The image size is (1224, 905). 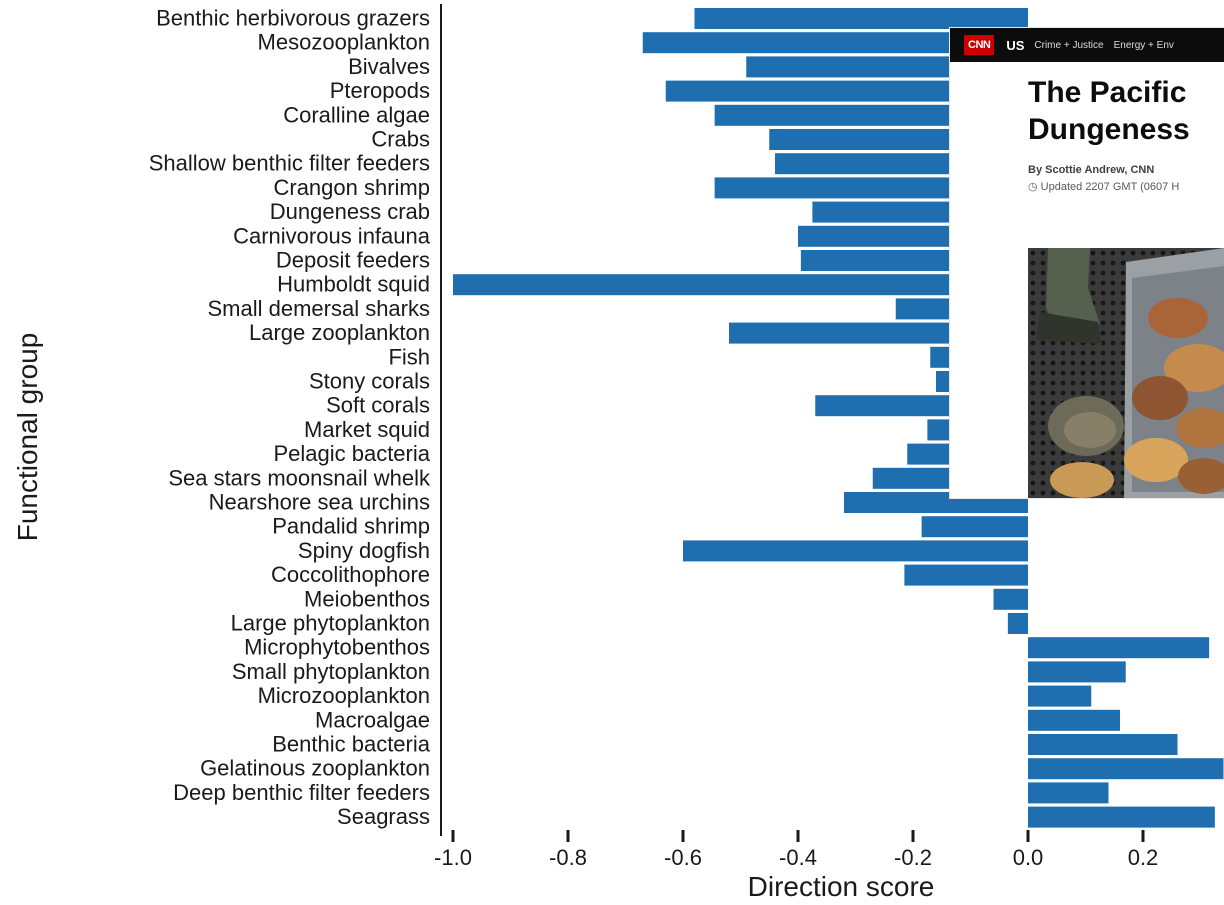 What do you see at coordinates (846, 91) in the screenshot?
I see `bar-pteropods` at bounding box center [846, 91].